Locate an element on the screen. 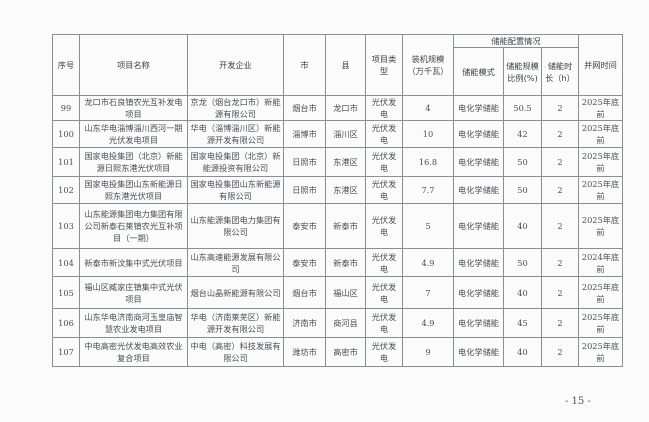 This screenshot has width=649, height=422. cell-city: 烟台市 is located at coordinates (304, 108).